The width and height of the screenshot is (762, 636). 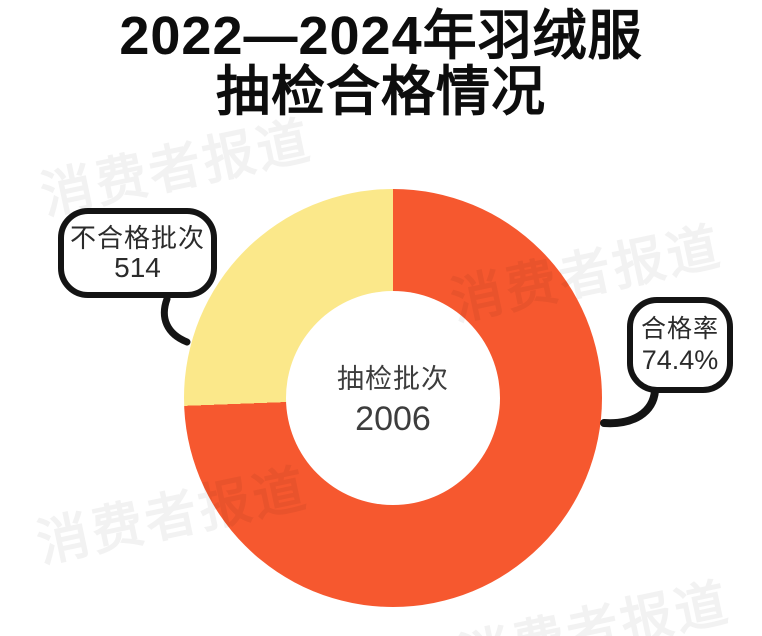 What do you see at coordinates (137, 238) in the screenshot?
I see `callout-unqualified-label: 不合格批次` at bounding box center [137, 238].